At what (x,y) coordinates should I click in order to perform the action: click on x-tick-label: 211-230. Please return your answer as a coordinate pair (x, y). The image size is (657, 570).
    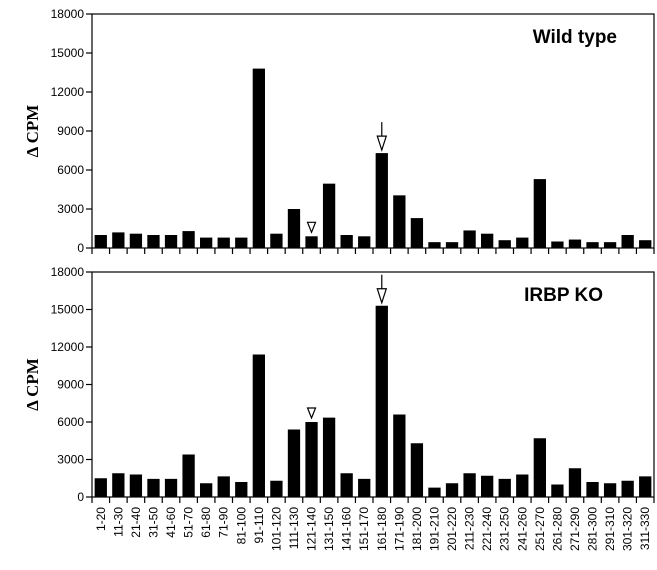
    Looking at the image, I should click on (470, 528).